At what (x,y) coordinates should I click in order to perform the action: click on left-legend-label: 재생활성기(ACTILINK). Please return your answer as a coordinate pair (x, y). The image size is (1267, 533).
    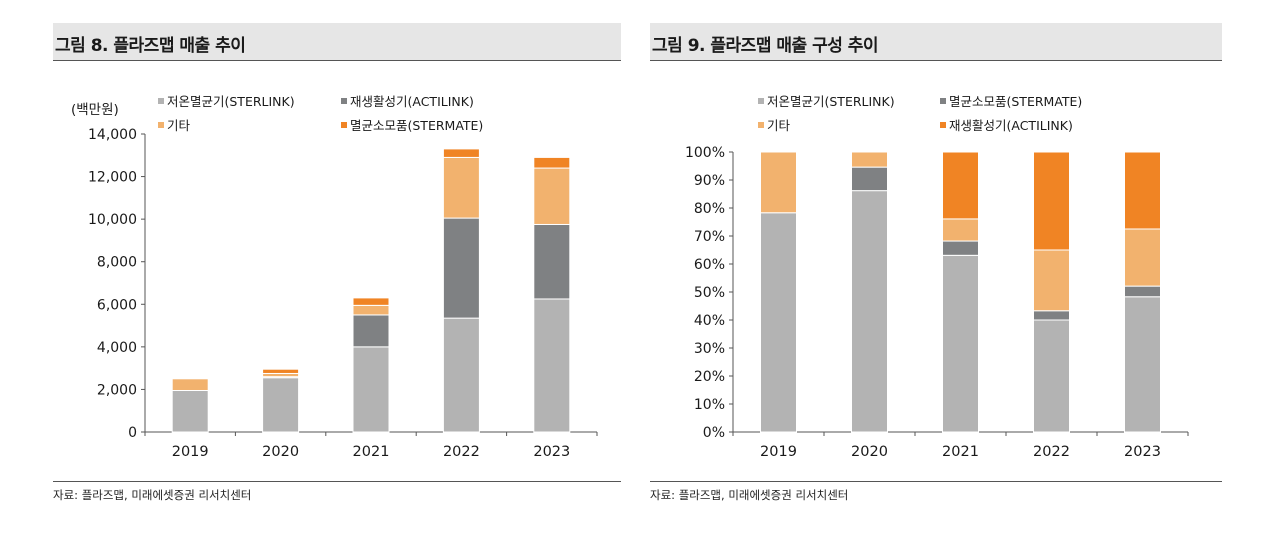
    Looking at the image, I should click on (412, 101).